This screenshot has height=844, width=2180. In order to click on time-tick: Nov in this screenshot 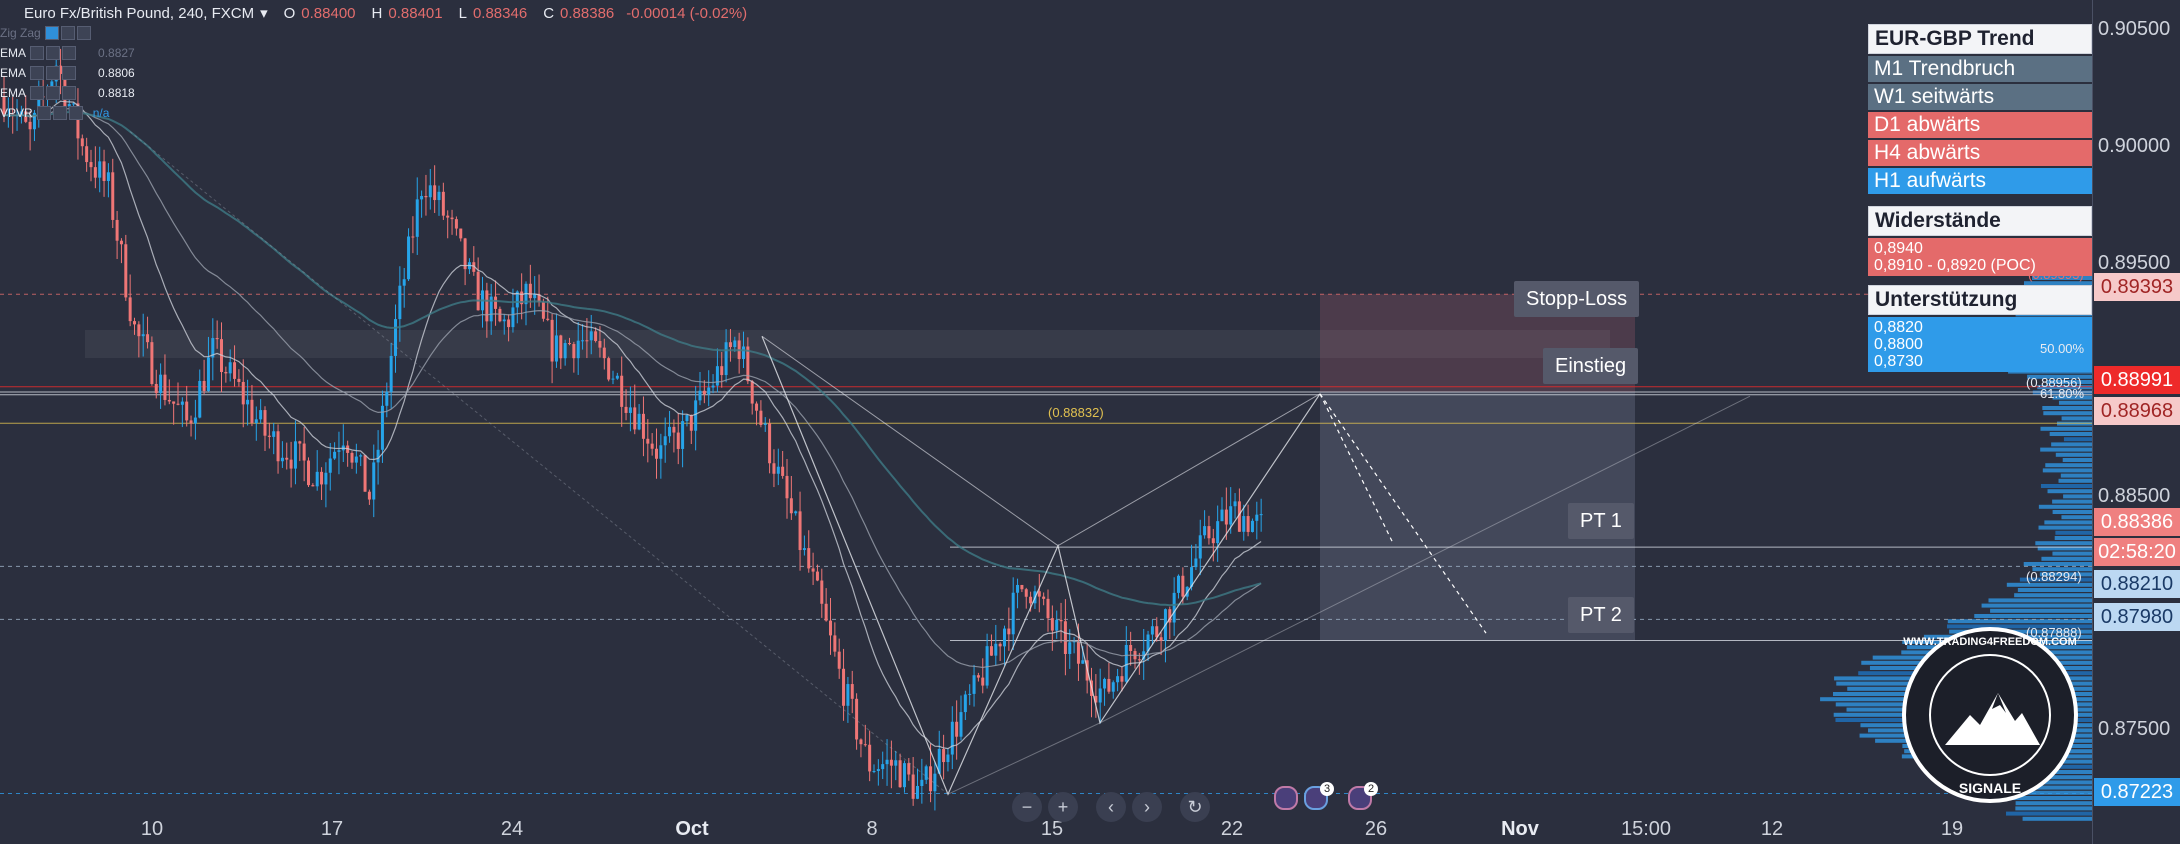, I will do `click(1520, 829)`.